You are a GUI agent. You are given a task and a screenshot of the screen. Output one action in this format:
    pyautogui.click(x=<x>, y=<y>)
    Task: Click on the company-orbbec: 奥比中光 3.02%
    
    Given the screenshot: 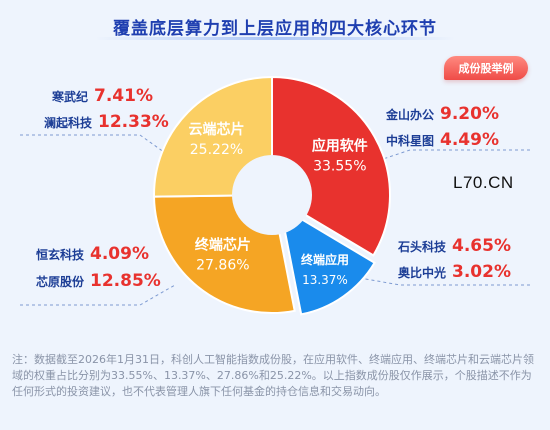 What is the action you would take?
    pyautogui.click(x=454, y=272)
    